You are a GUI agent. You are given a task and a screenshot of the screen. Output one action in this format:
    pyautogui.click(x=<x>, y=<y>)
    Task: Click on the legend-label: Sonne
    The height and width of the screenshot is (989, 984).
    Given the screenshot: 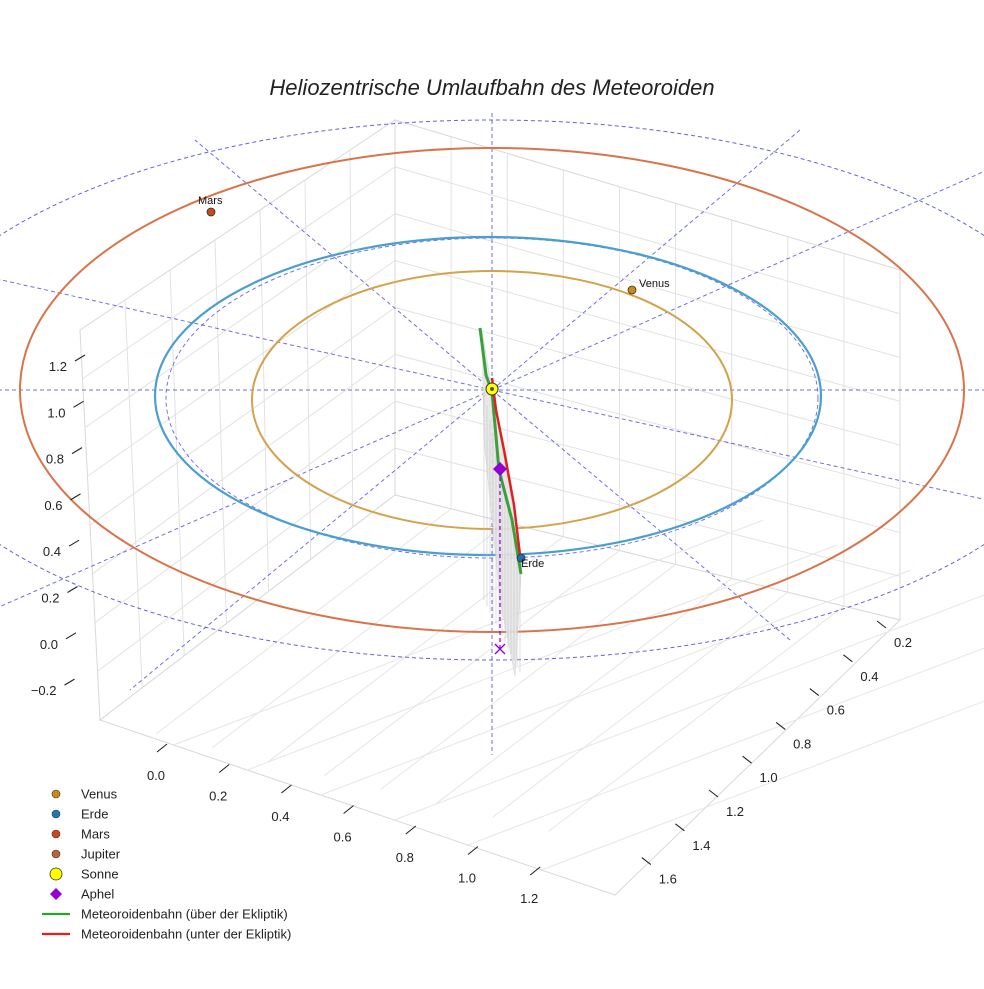 What is the action you would take?
    pyautogui.click(x=100, y=874)
    